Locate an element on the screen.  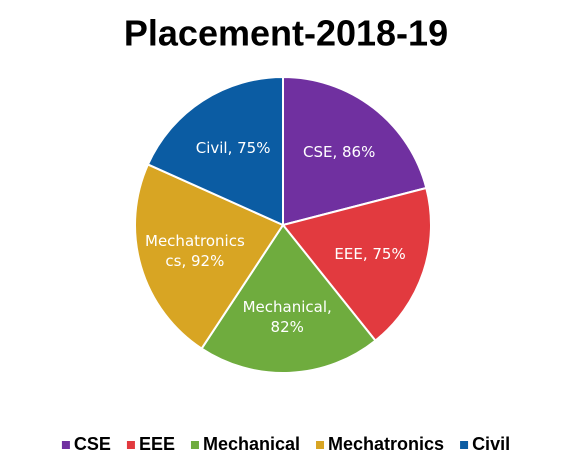
legend-label: Mechatronics is located at coordinates (386, 444).